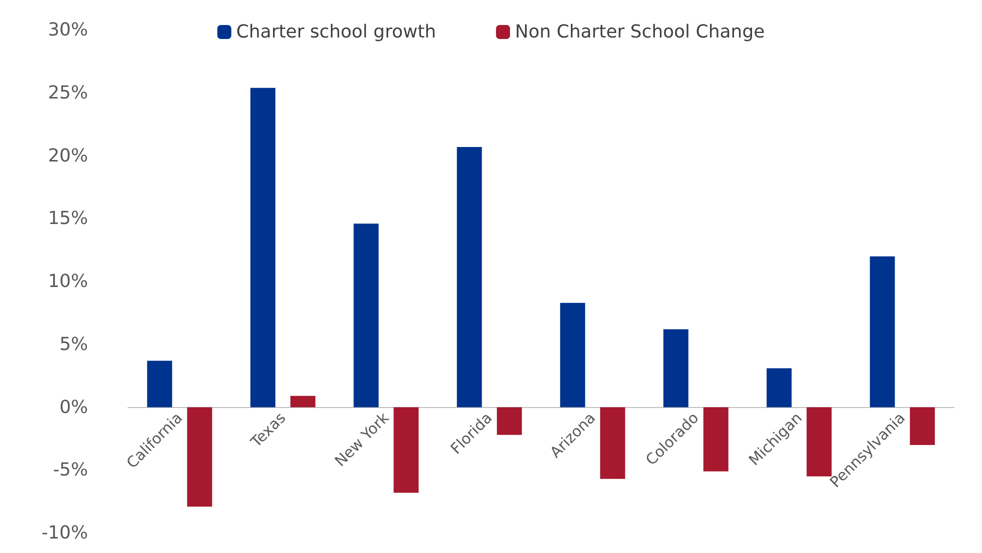 This screenshot has width=982, height=553. I want to click on y-tick-label: 25%, so click(68, 93).